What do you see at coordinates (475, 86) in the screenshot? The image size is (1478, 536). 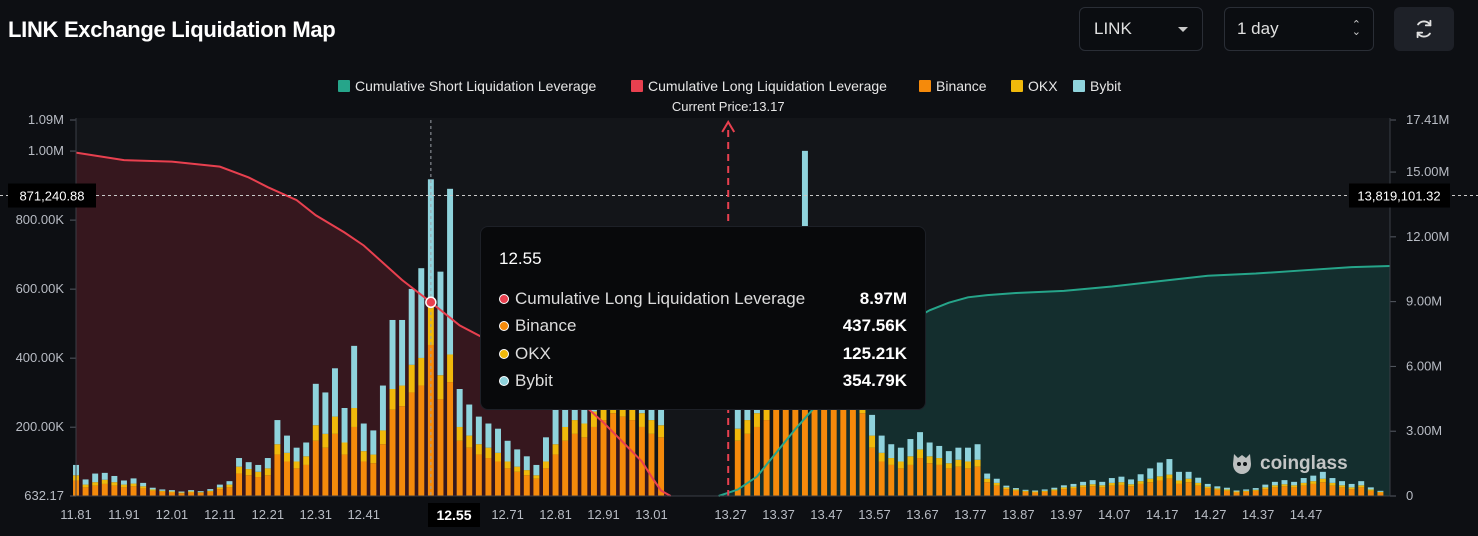 I see `legend-label: Cumulative Short Liquidation Leverage` at bounding box center [475, 86].